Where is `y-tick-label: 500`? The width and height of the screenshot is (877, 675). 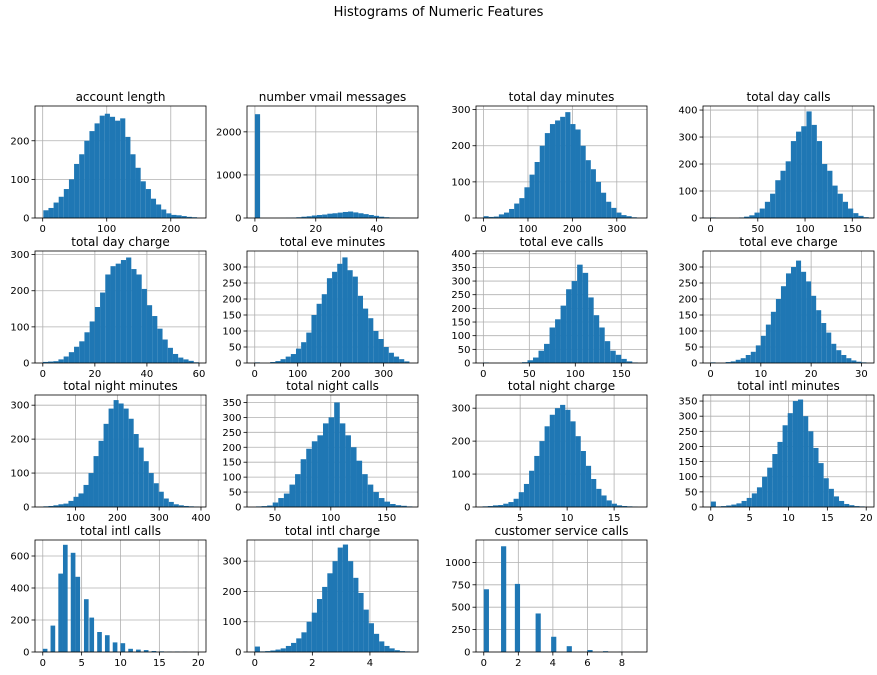
y-tick-label: 500 is located at coordinates (460, 608).